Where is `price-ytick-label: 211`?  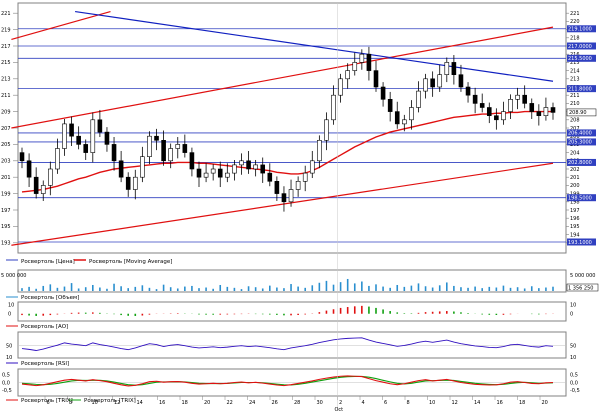 price-ytick-label: 211 is located at coordinates (575, 96).